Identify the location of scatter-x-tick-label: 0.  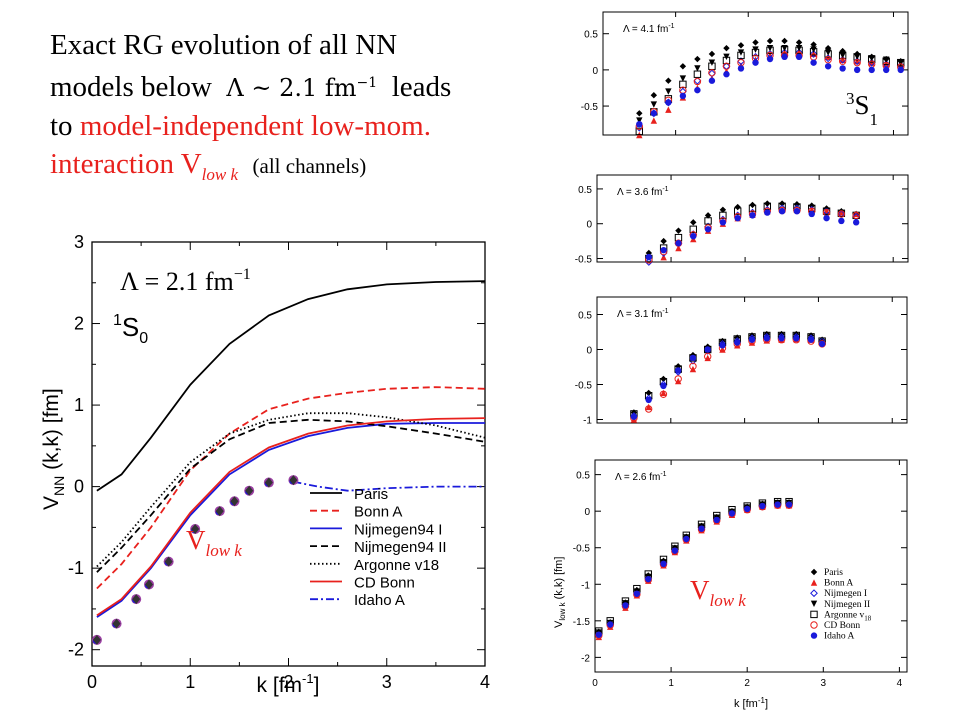
(595, 683).